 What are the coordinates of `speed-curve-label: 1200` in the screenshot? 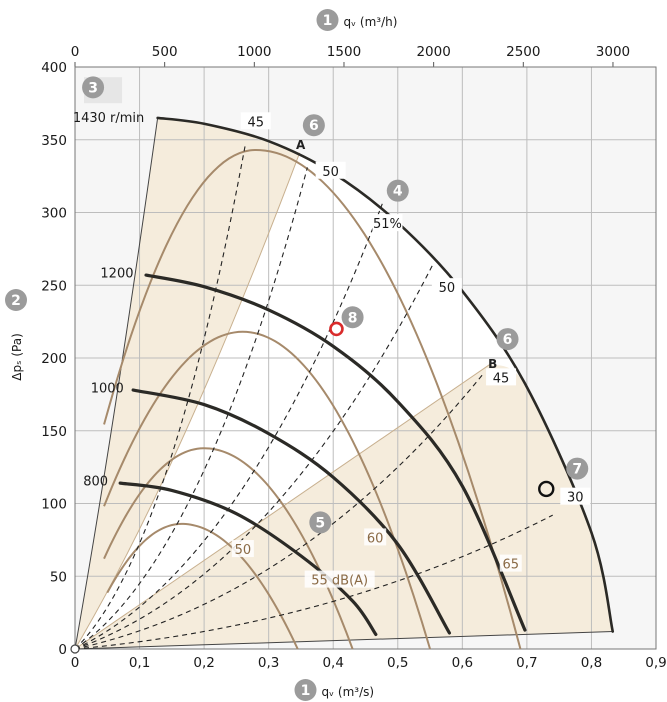 It's located at (116, 274).